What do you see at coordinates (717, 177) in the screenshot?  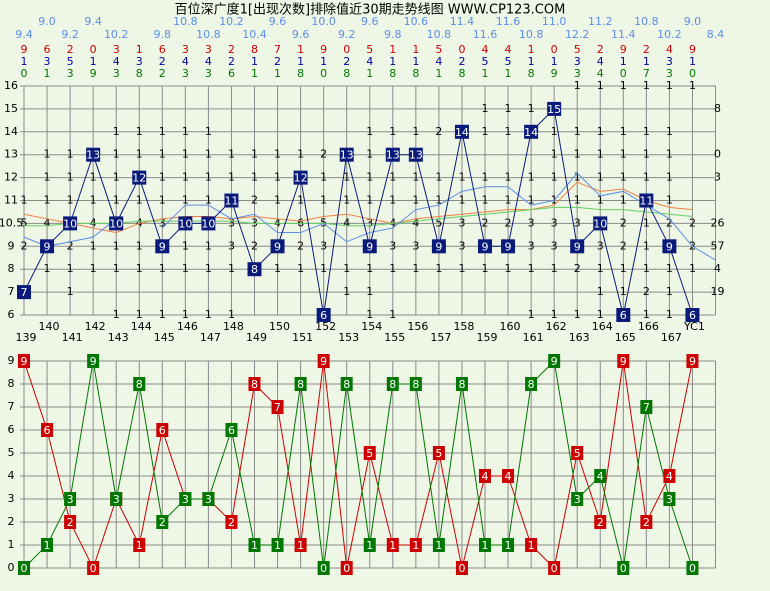 I see `side-count: 3` at bounding box center [717, 177].